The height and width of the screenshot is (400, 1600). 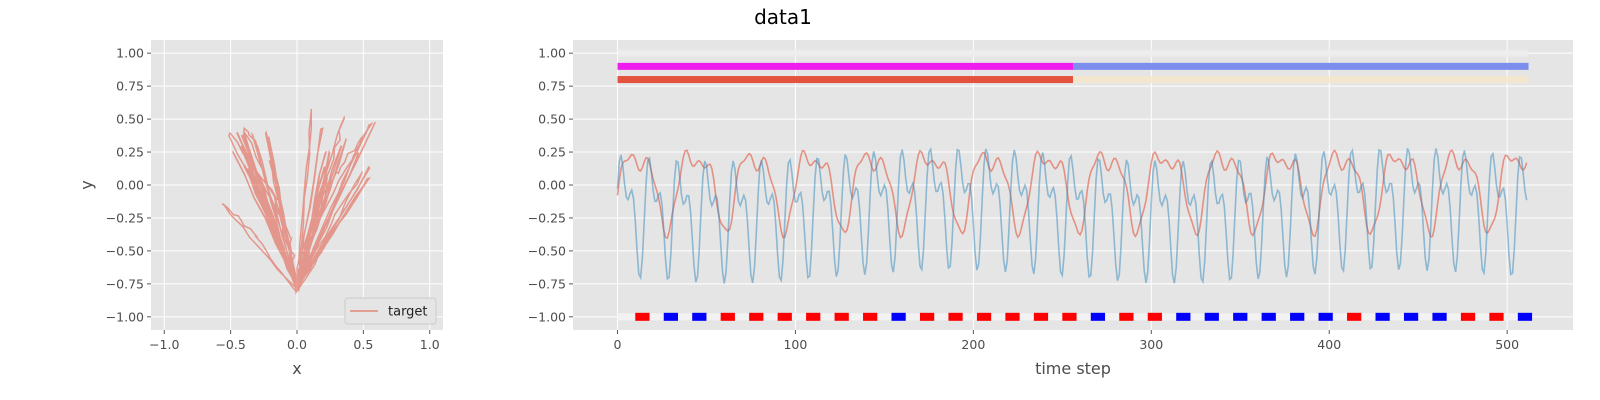 I want to click on legend: target, so click(x=390, y=311).